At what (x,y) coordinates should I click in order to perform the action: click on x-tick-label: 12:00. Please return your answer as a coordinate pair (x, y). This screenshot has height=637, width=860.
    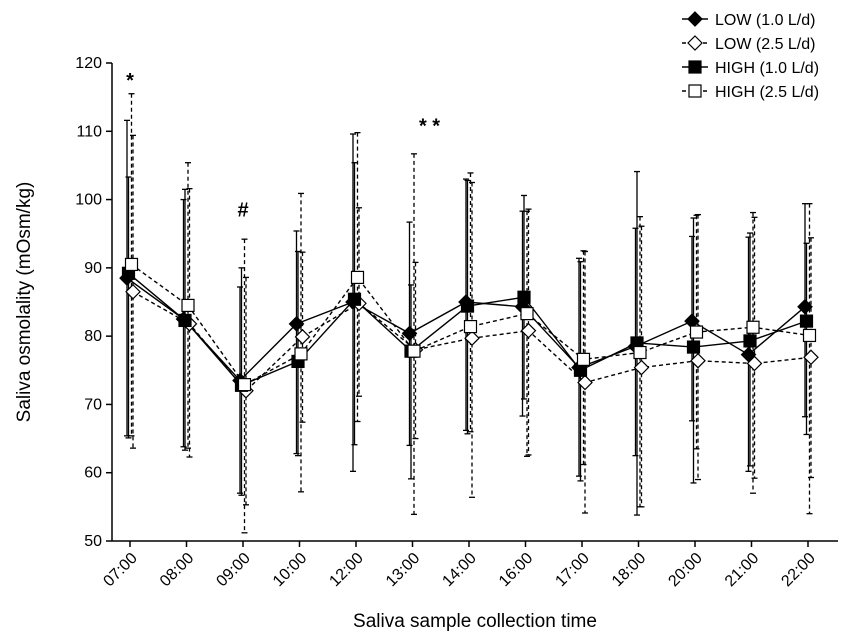
    Looking at the image, I should click on (346, 570).